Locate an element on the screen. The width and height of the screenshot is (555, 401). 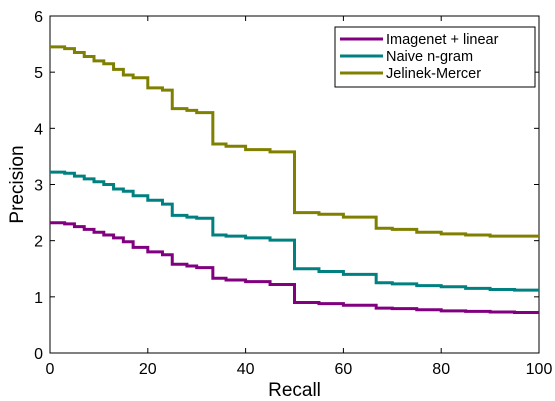
legend-label-imagenet-linear: Imagenet + linear is located at coordinates (442, 40).